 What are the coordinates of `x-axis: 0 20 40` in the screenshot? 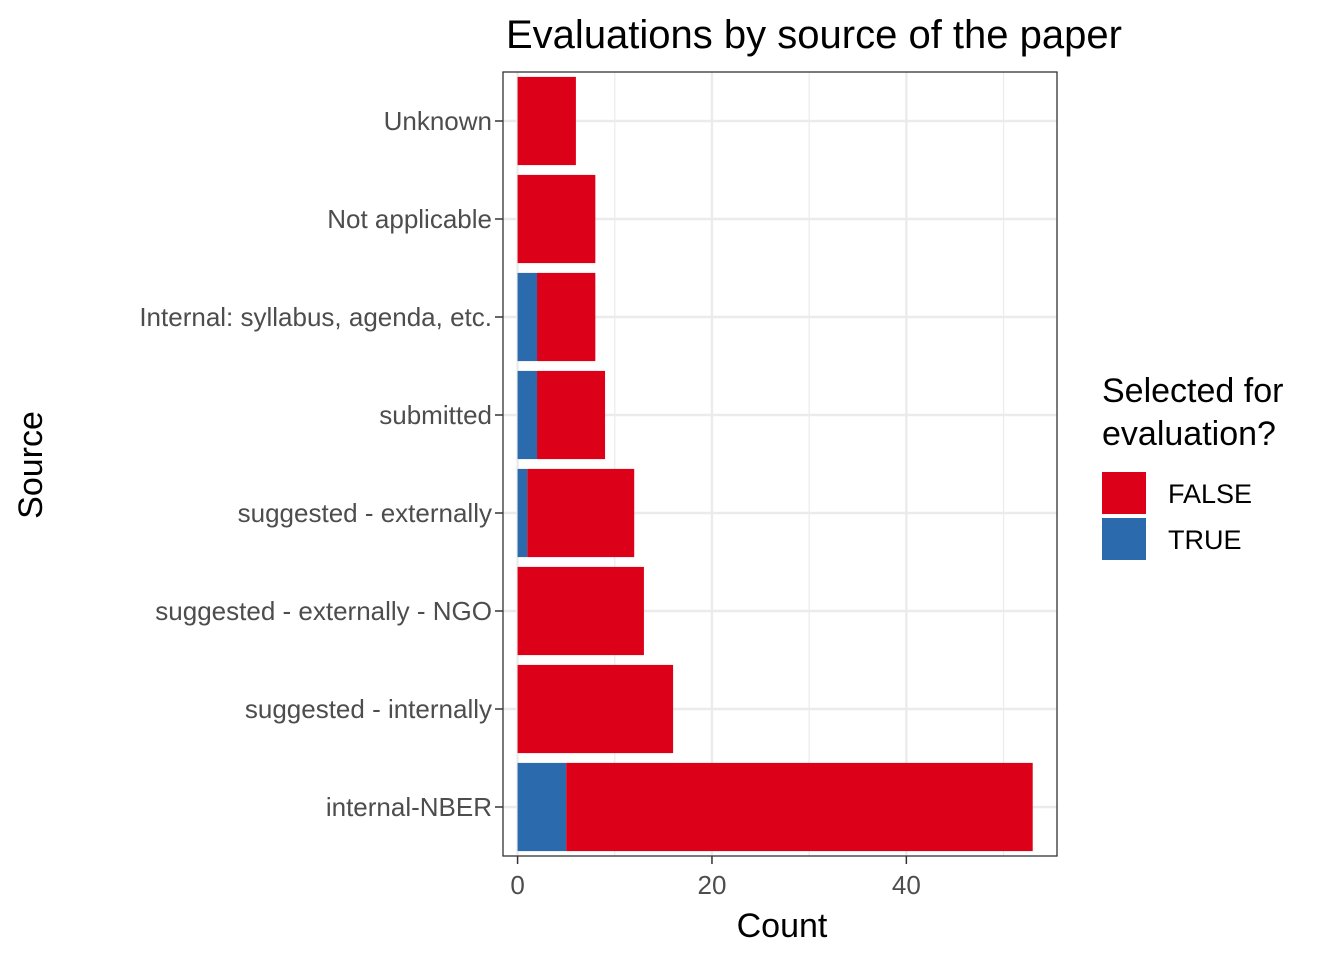 It's located at (715, 878).